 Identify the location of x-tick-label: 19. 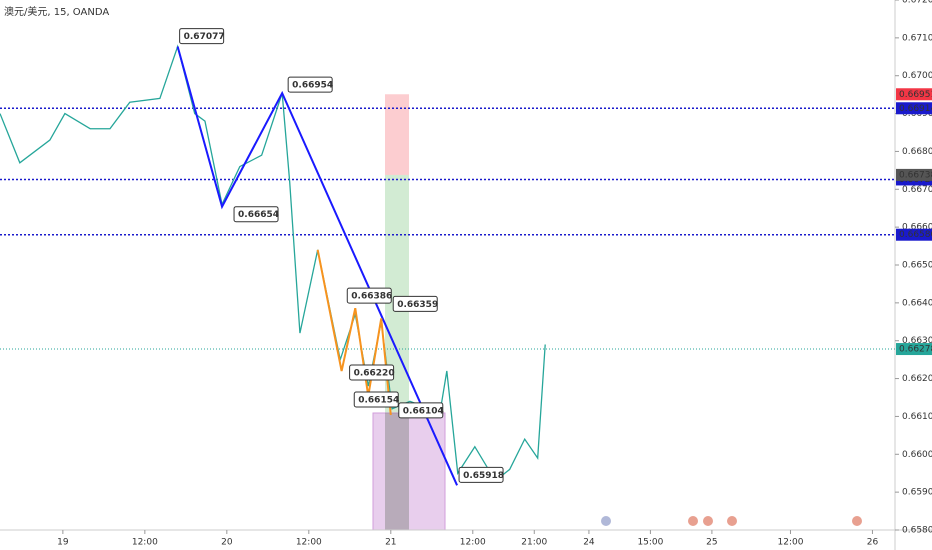
(63, 543).